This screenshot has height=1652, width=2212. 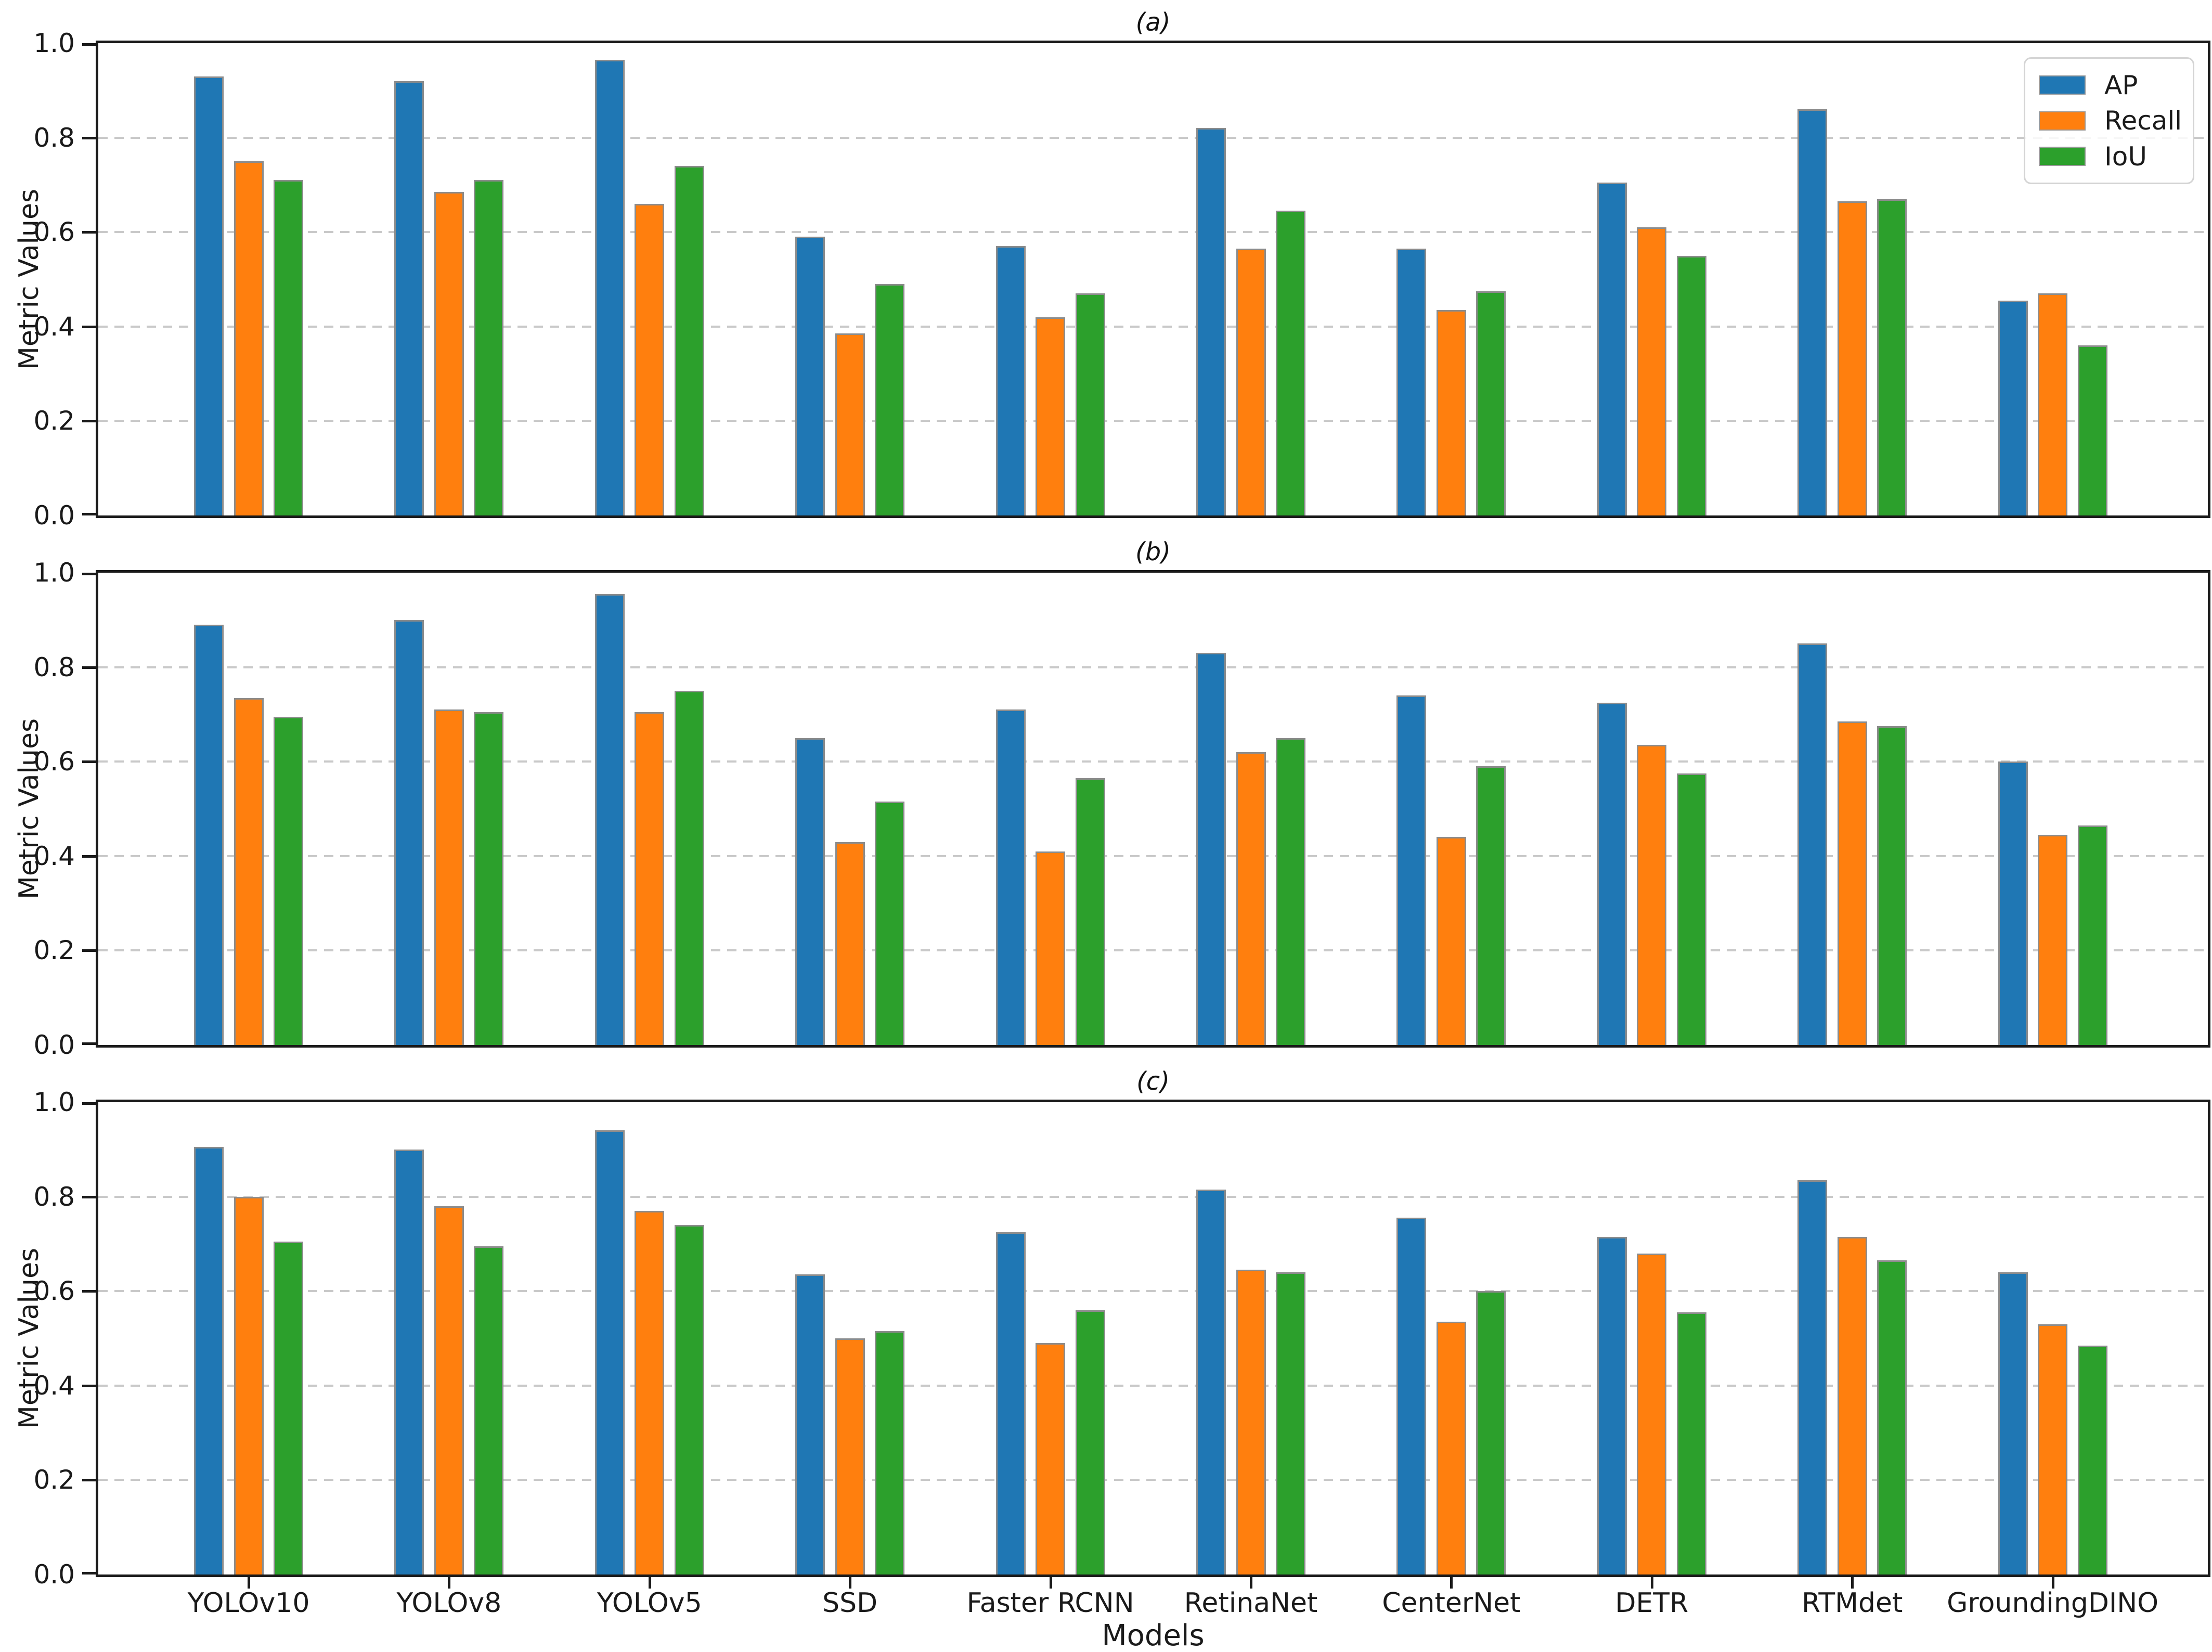 What do you see at coordinates (1050, 1603) in the screenshot?
I see `x-tick-label-Faster RCNN: Faster RCNN` at bounding box center [1050, 1603].